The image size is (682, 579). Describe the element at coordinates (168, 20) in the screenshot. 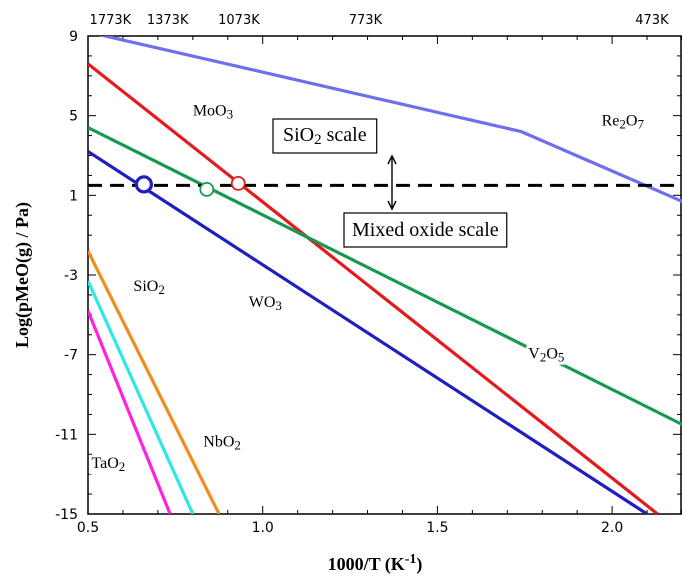

I see `top-axis-label: 1373K` at that location.